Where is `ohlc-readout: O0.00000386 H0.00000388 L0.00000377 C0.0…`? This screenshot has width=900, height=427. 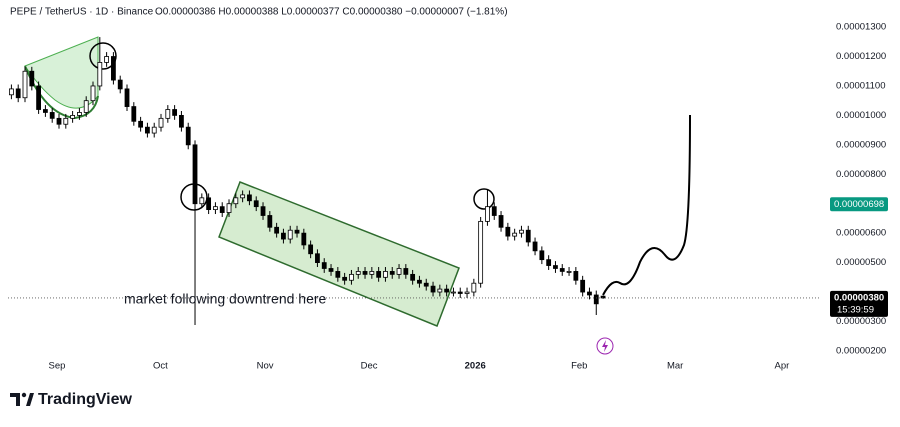 ohlc-readout: O0.00000386 H0.00000388 L0.00000377 C0.0… is located at coordinates (331, 12).